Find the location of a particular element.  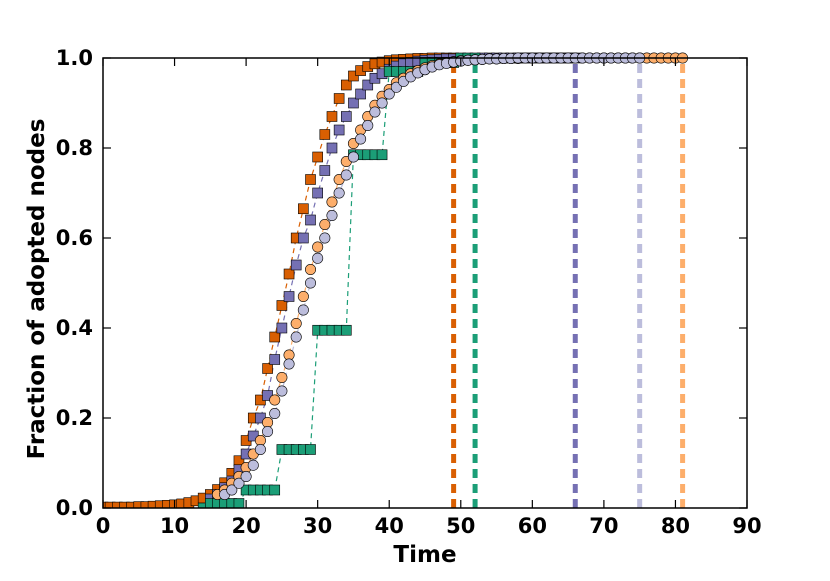

y-tick-label: 0.6 is located at coordinates (74, 238).